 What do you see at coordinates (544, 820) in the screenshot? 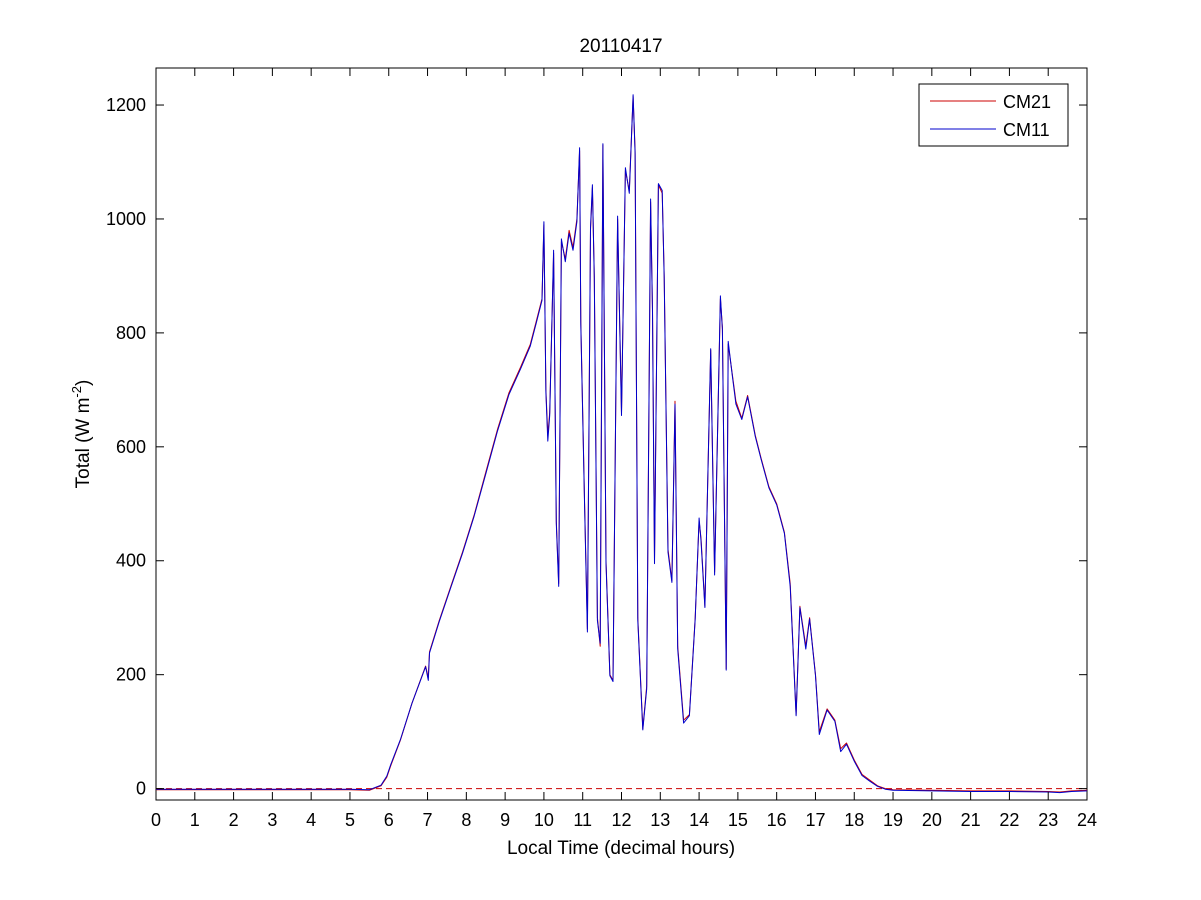
I see `x-tick-label: 10` at bounding box center [544, 820].